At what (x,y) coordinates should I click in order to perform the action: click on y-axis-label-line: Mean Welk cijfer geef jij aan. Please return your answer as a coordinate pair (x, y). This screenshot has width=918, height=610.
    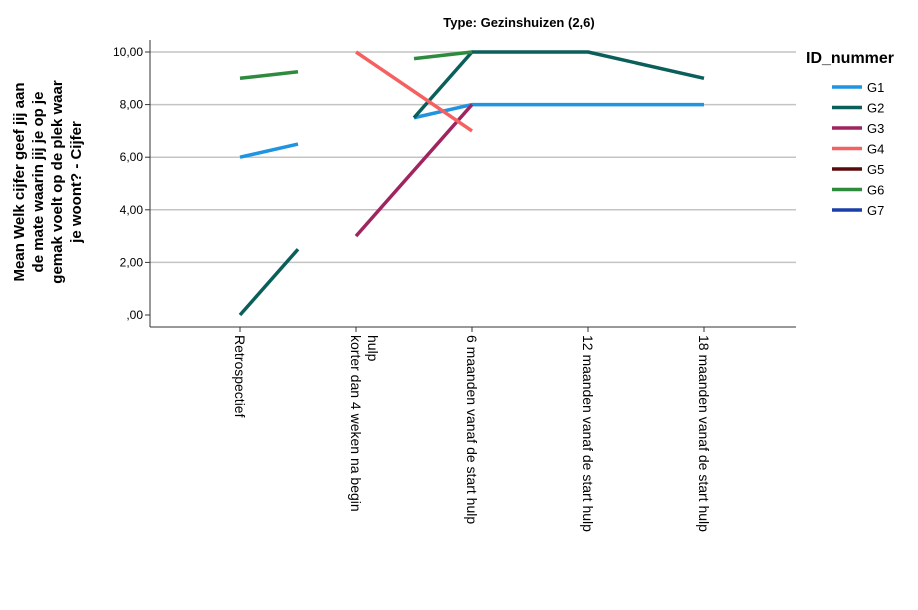
    Looking at the image, I should click on (19, 182).